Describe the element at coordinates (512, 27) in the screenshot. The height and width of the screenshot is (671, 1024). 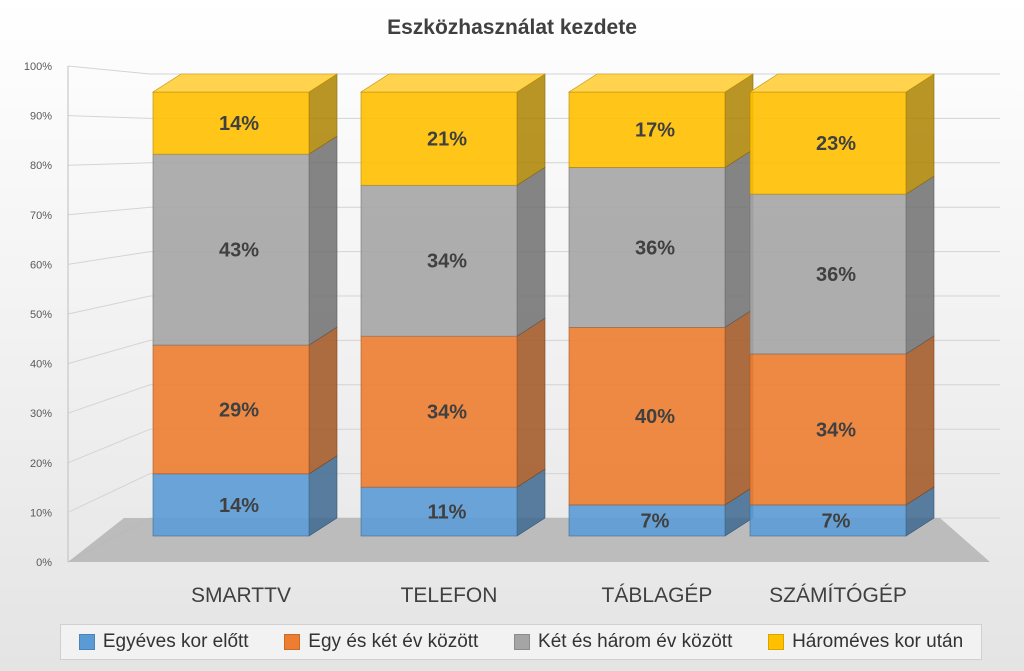
I see `chart-title: Eszközhasználat kezdete` at that location.